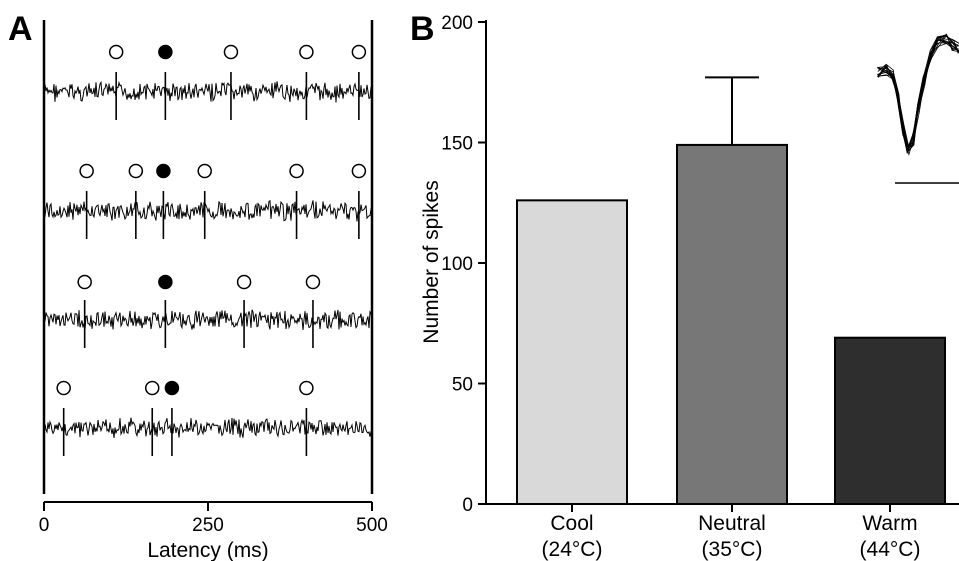 The image size is (959, 561). What do you see at coordinates (889, 523) in the screenshot?
I see `category-label: Warm` at bounding box center [889, 523].